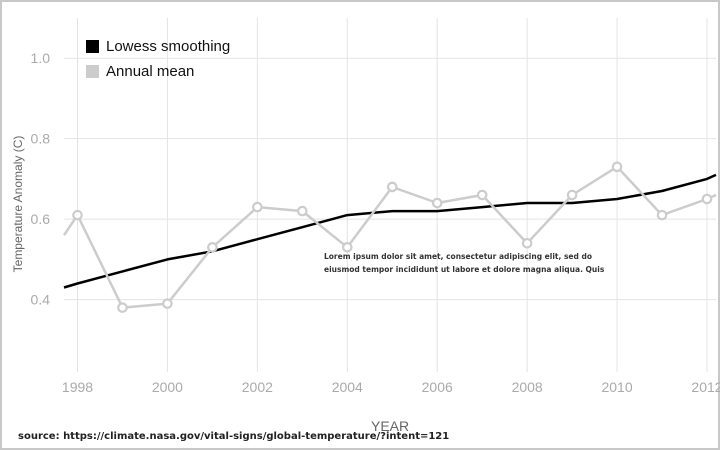 Image resolution: width=720 pixels, height=450 pixels. I want to click on legend-label-annual-mean: Annual mean, so click(150, 71).